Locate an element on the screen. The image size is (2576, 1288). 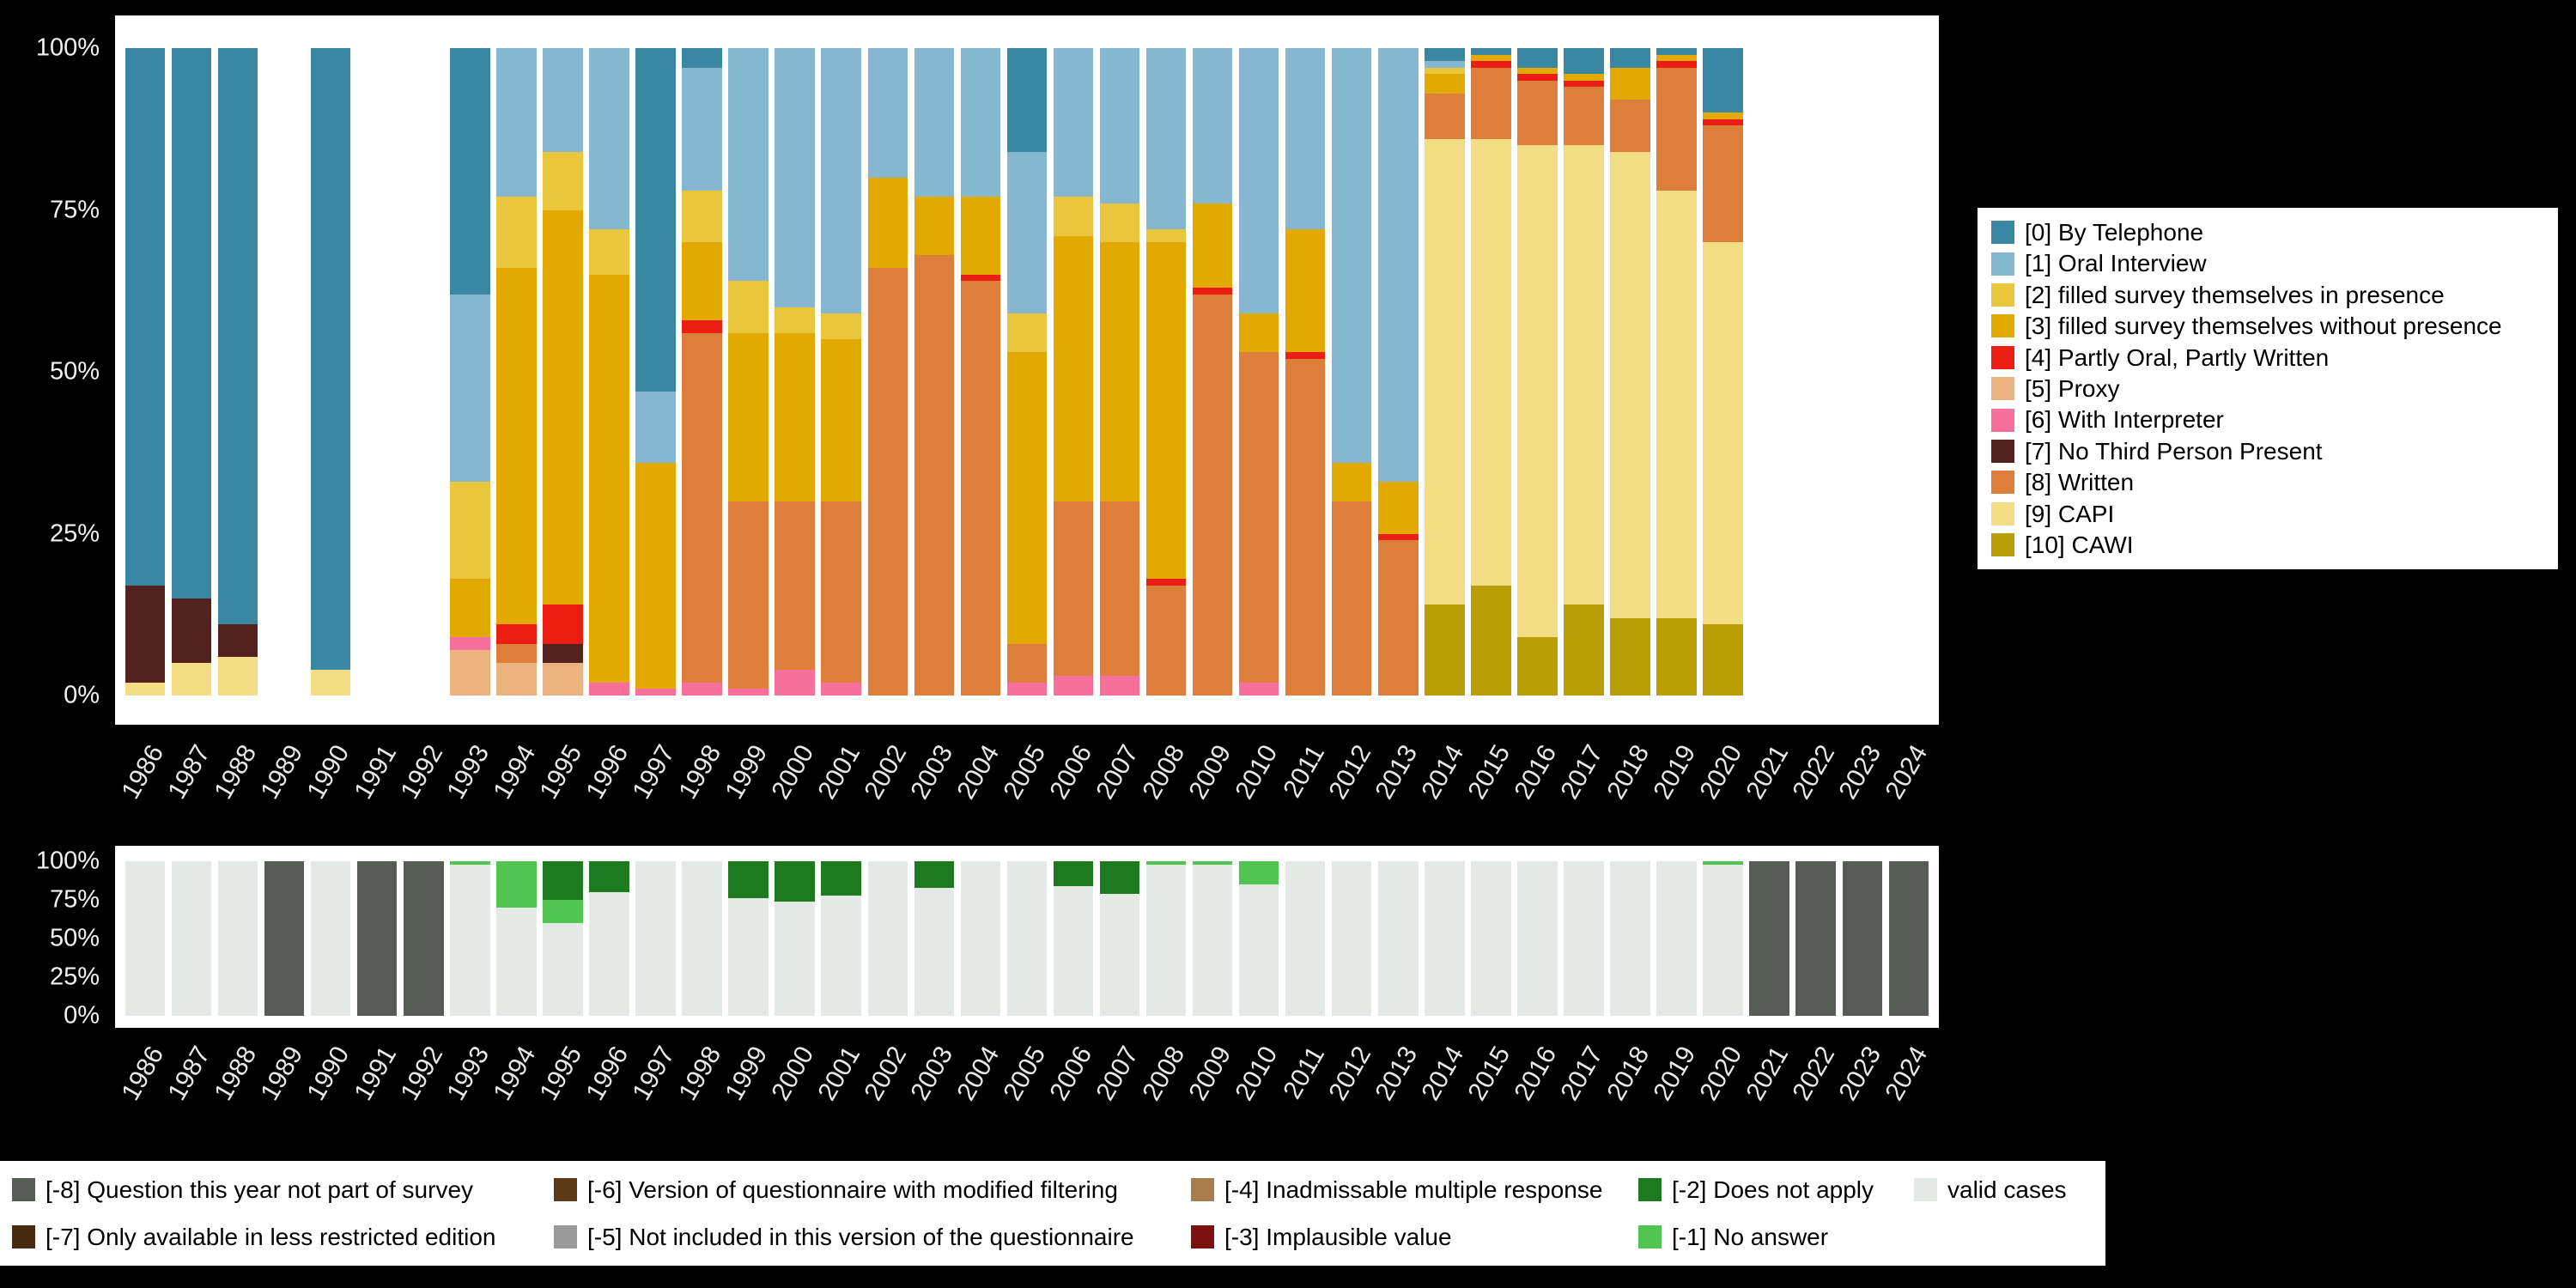
legend-item--4: [-4] Inadmissable multiple response is located at coordinates (1415, 1189).